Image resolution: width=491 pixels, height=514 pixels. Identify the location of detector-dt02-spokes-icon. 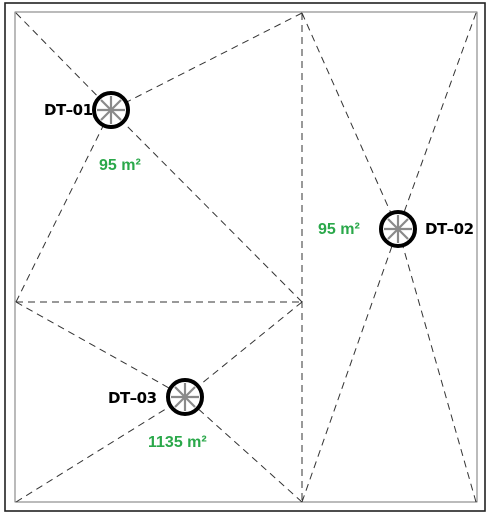
(398, 229).